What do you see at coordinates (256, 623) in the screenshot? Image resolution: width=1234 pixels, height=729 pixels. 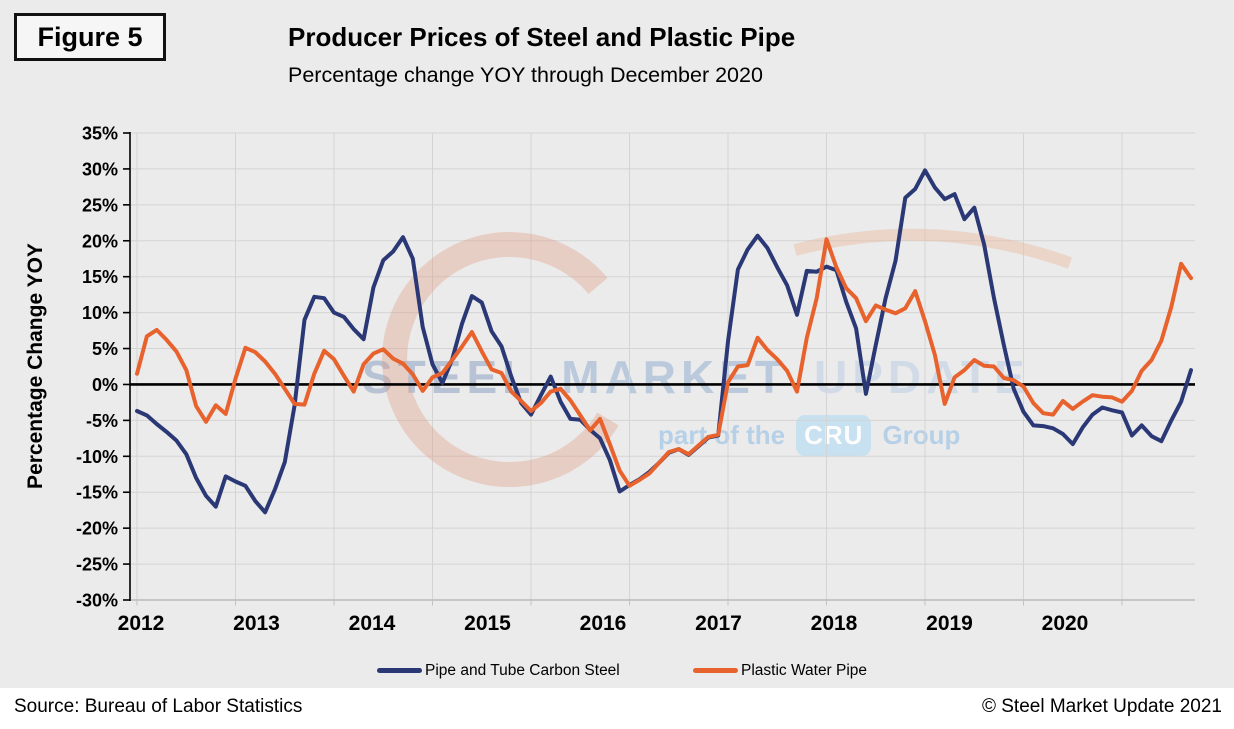 I see `svg-text: 2013` at bounding box center [256, 623].